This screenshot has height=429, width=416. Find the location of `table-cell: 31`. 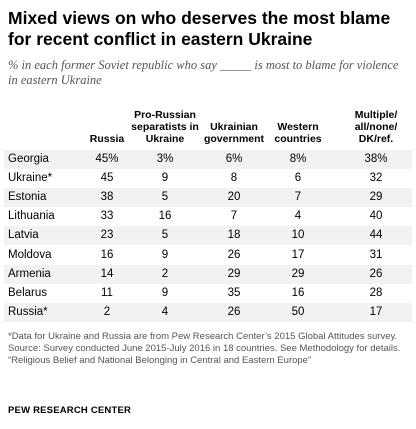

table-cell: 31 is located at coordinates (376, 254).